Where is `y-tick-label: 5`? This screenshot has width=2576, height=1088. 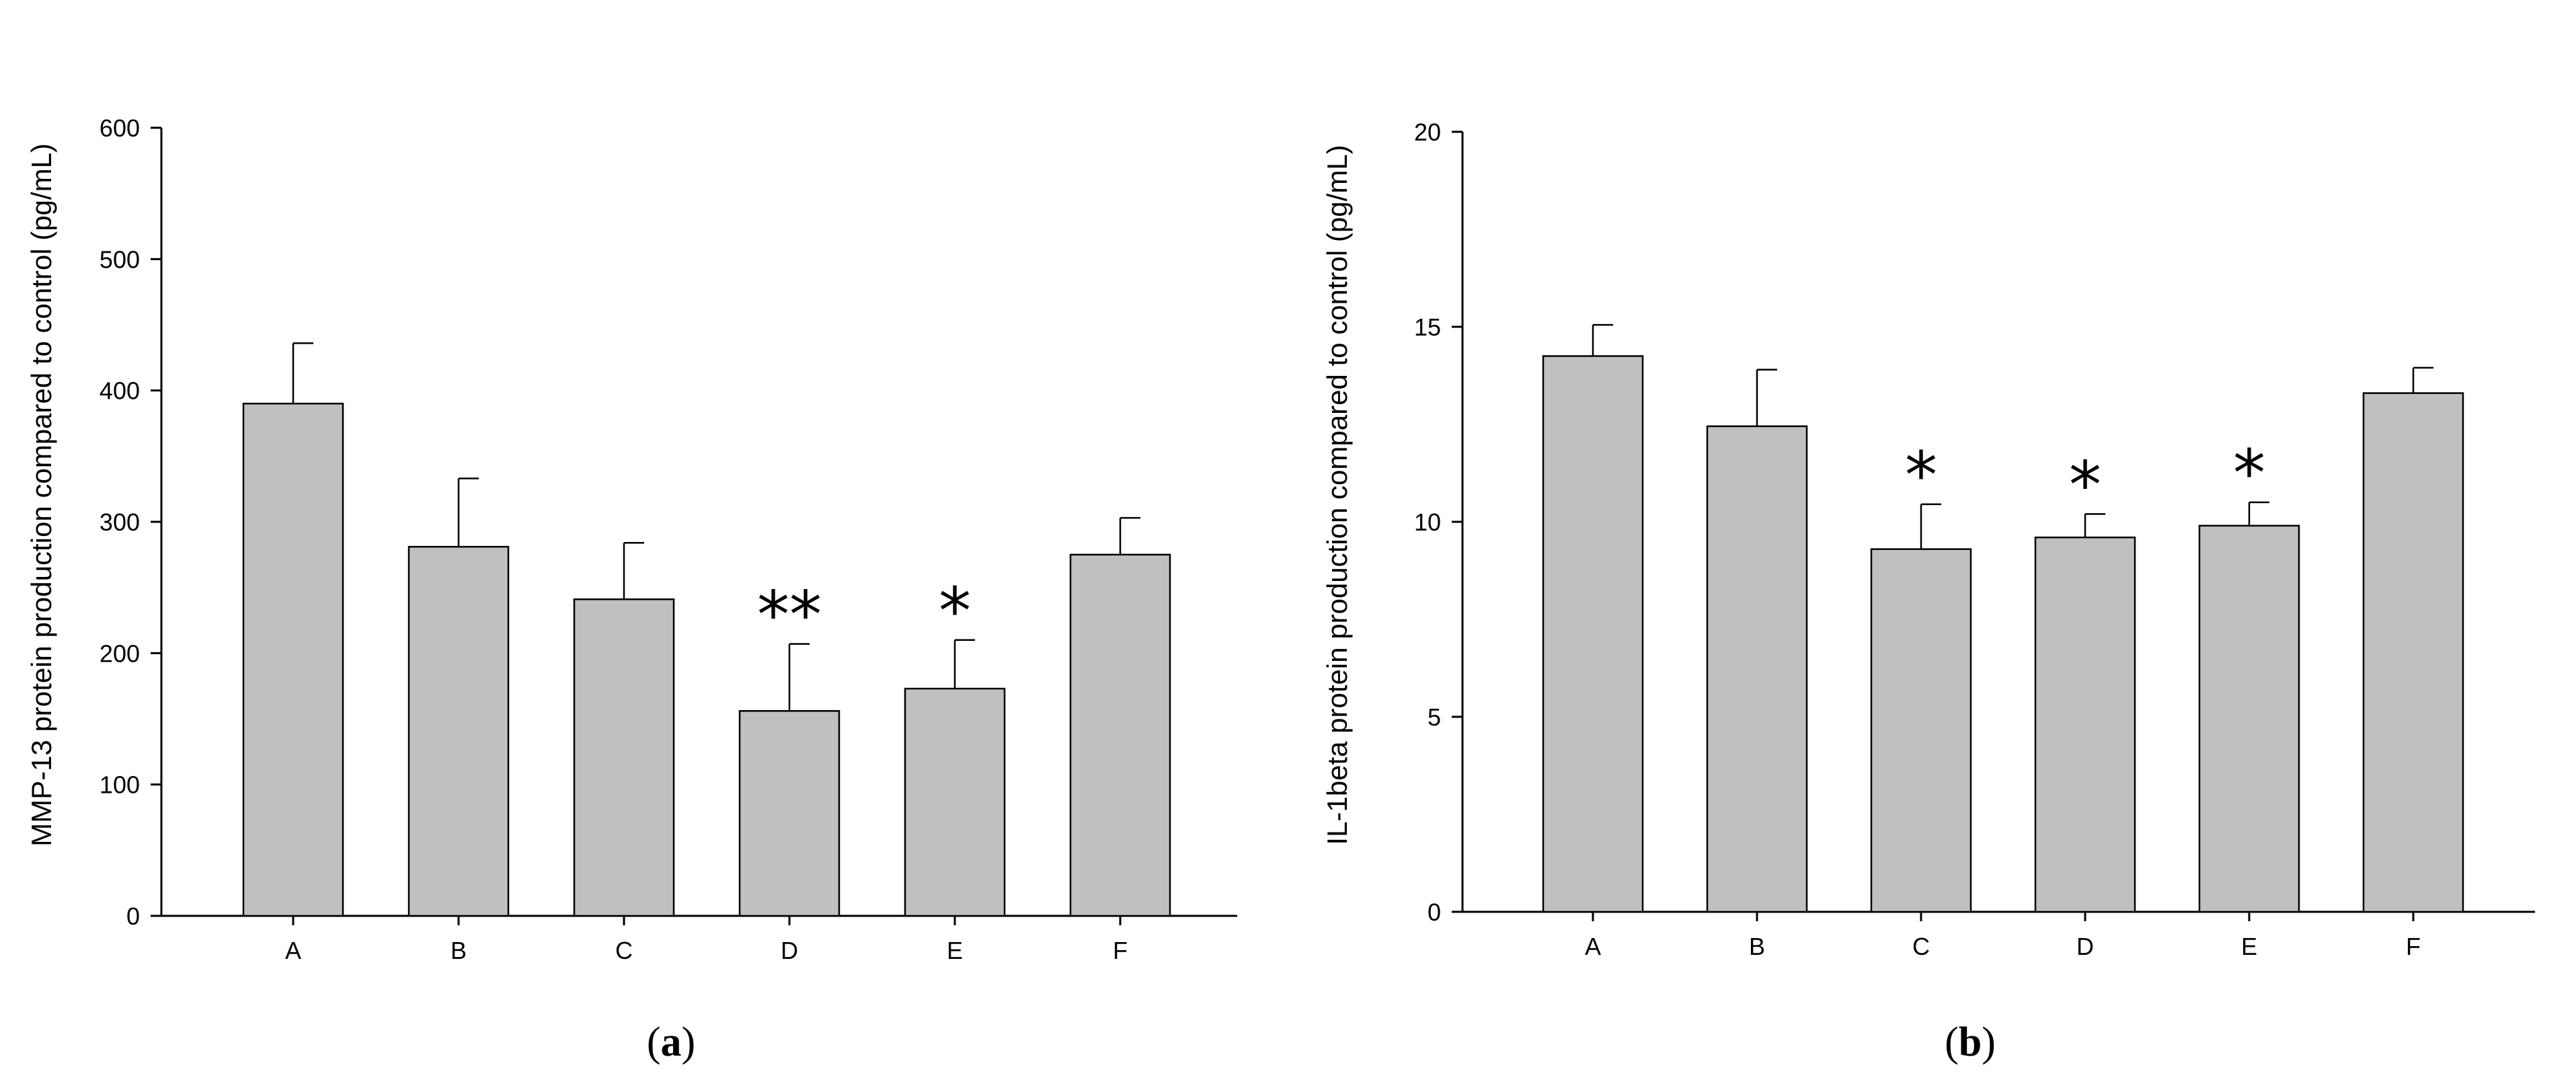 y-tick-label: 5 is located at coordinates (1435, 717).